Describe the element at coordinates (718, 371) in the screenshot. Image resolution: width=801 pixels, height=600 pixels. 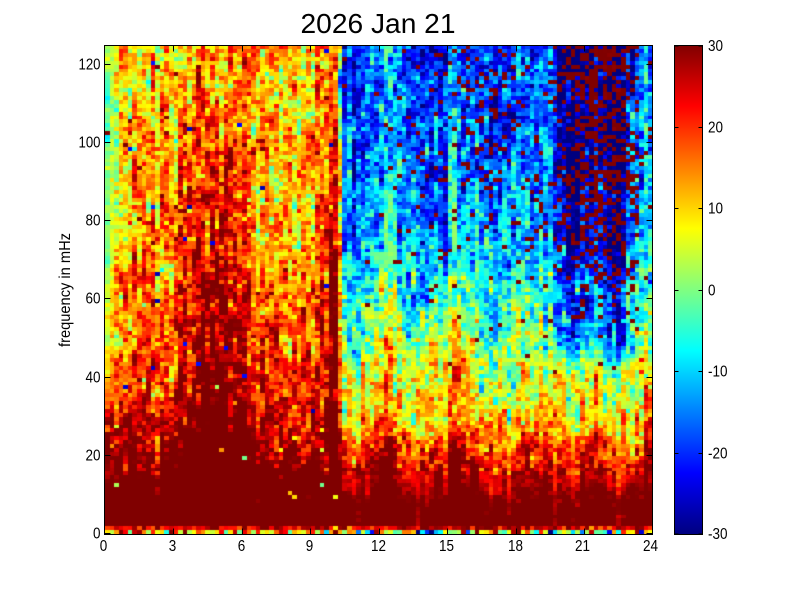
I see `svg-text: -10` at that location.